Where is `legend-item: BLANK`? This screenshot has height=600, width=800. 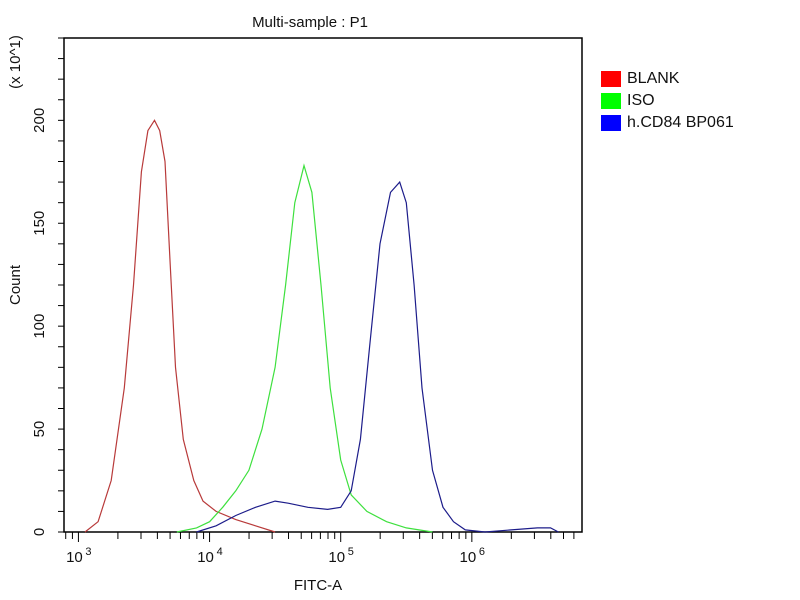
legend-item: BLANK is located at coordinates (667, 79).